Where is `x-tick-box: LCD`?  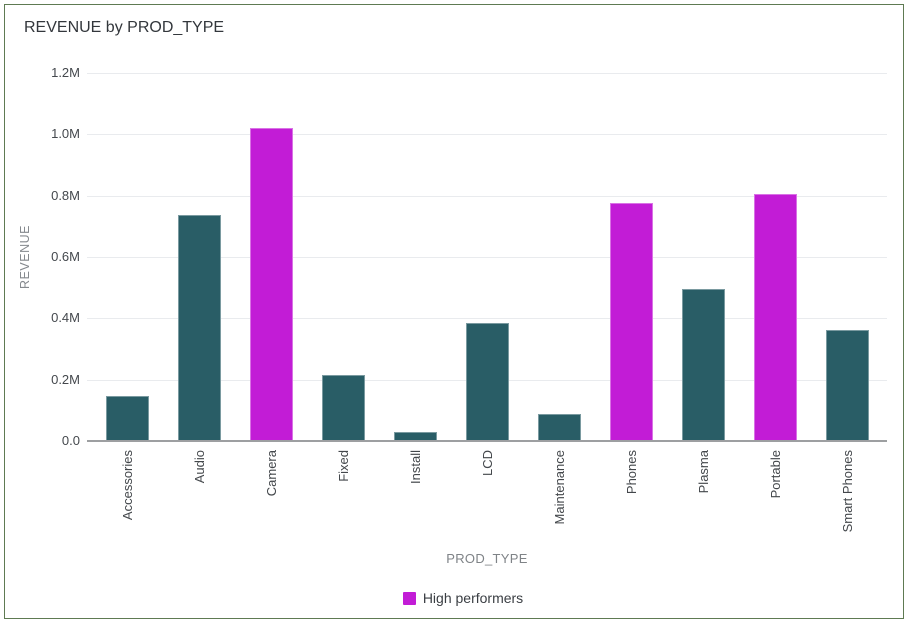
x-tick-box: LCD is located at coordinates (487, 501).